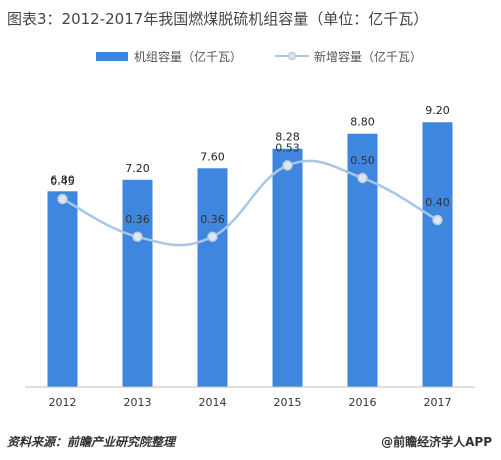 Image resolution: width=501 pixels, height=460 pixels. Describe the element at coordinates (212, 237) in the screenshot. I see `line-point-2014` at that location.